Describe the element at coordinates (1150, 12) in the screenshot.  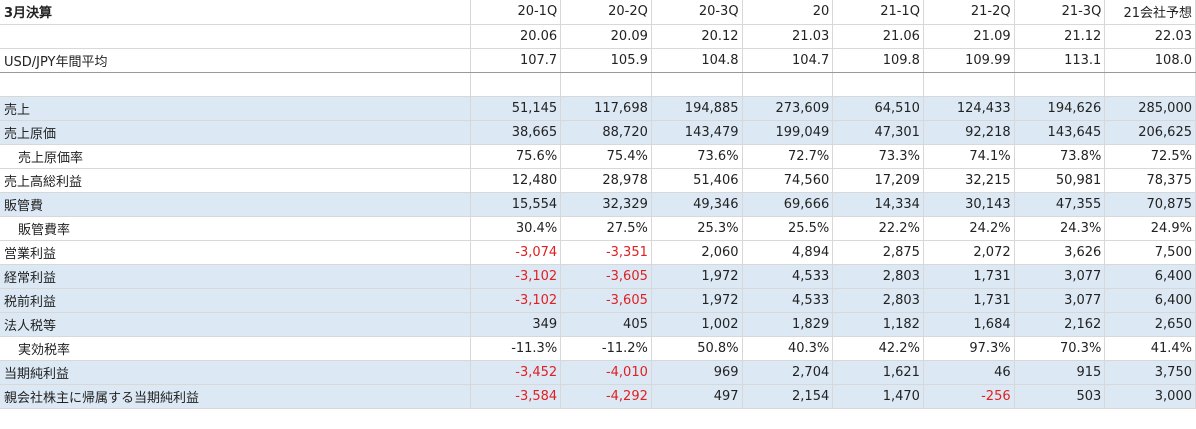
I see `period-header: 21会社予想` at that location.